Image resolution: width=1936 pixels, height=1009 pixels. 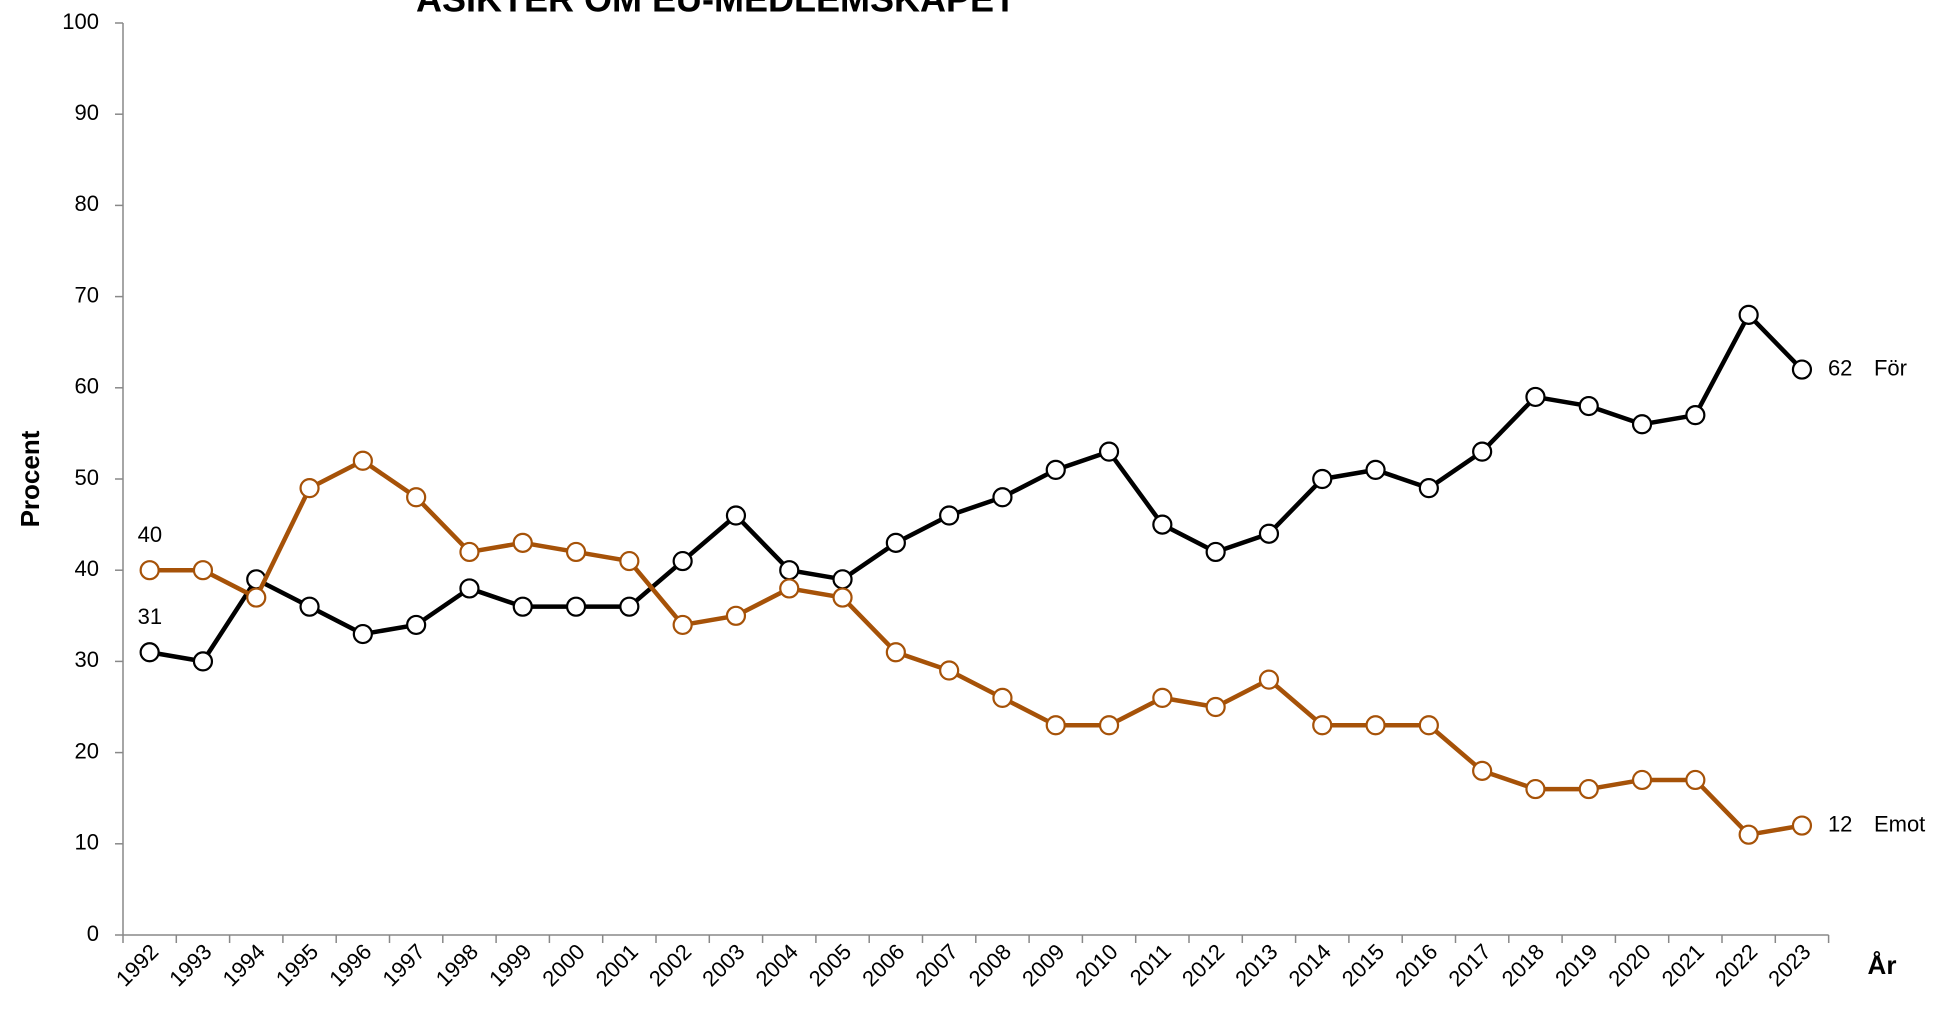 I want to click on series-name: Emot, so click(x=1899, y=823).